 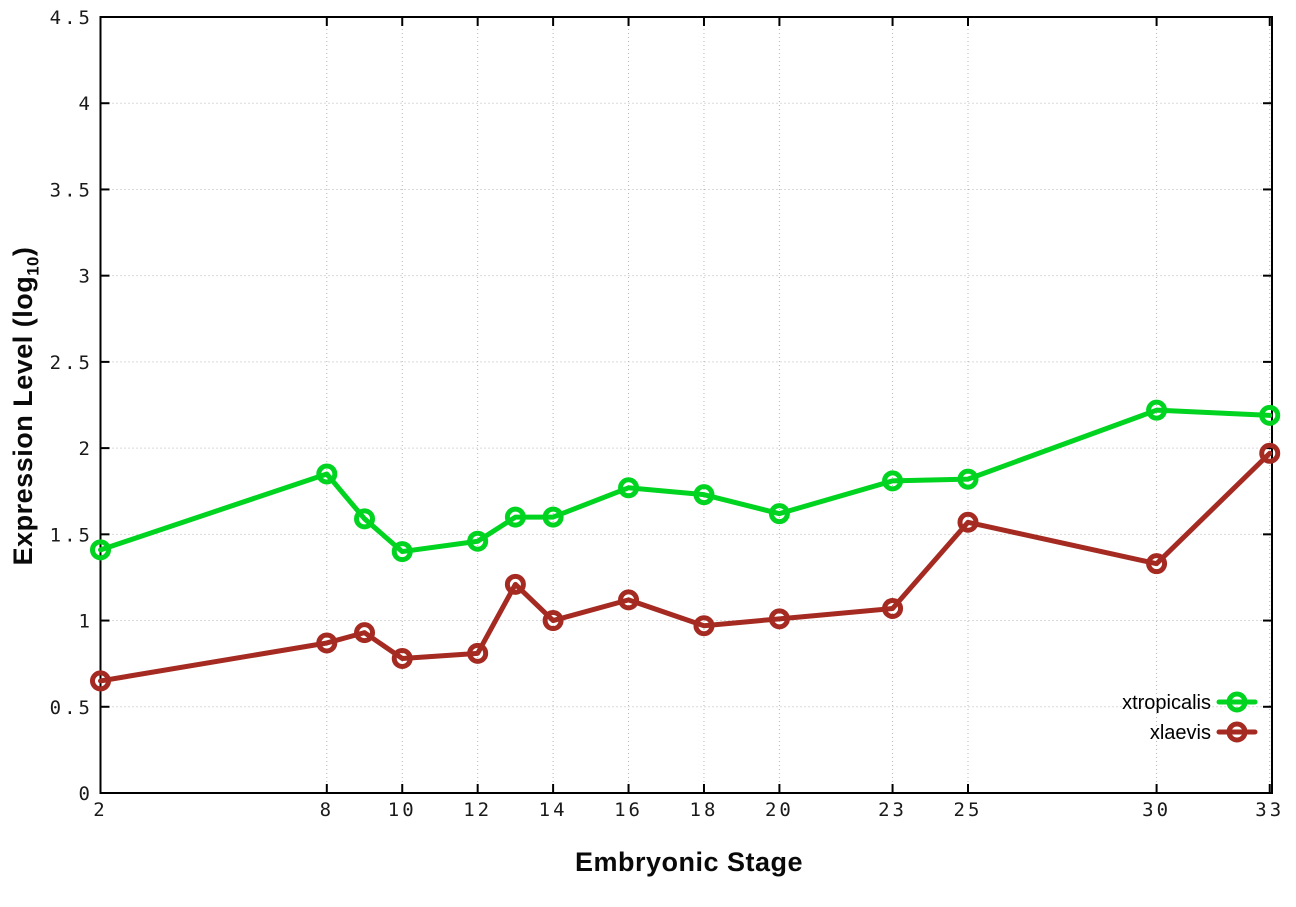 I want to click on x-tick-label: 33, so click(x=1269, y=810).